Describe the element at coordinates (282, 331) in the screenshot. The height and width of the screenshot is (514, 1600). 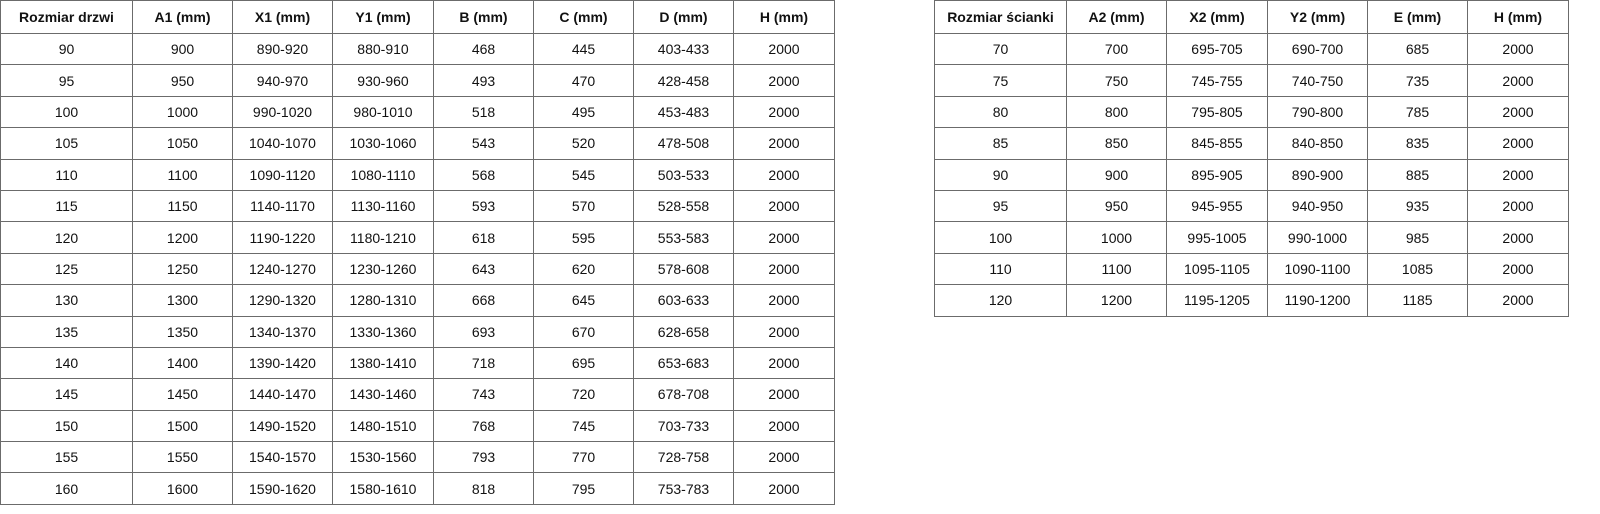
I see `table-cell: 1340-1370` at that location.